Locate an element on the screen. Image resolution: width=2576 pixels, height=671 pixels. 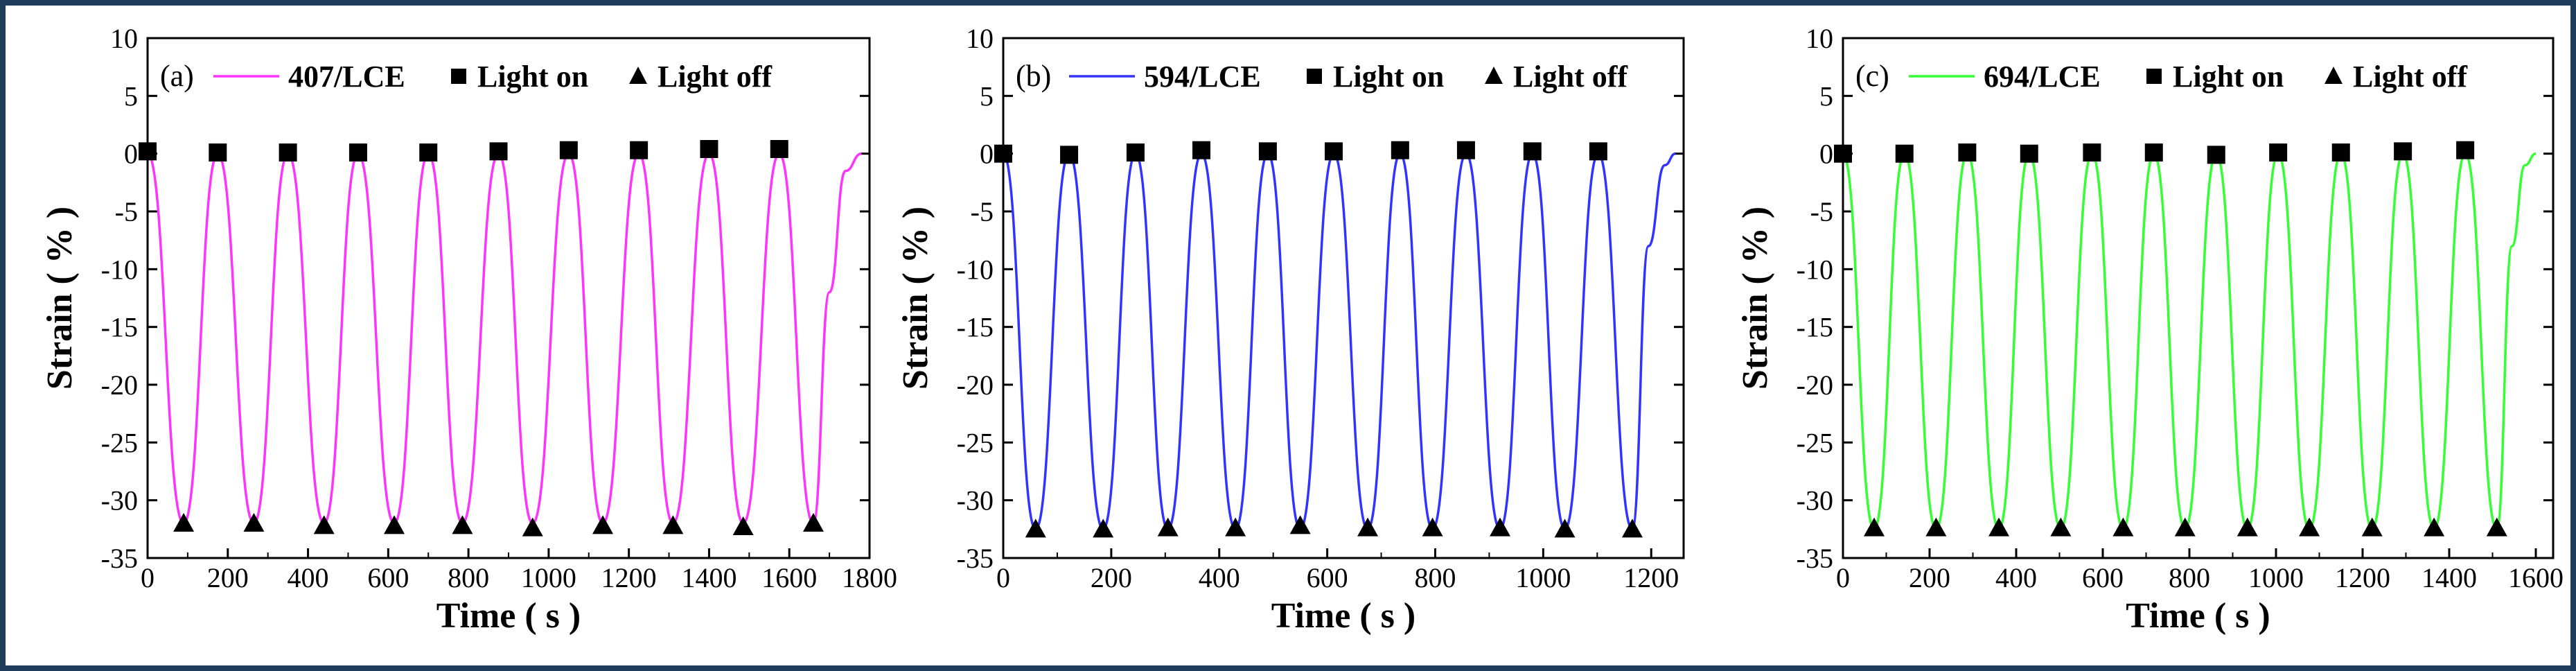
legend-series-name: 694/LCE is located at coordinates (2043, 77).